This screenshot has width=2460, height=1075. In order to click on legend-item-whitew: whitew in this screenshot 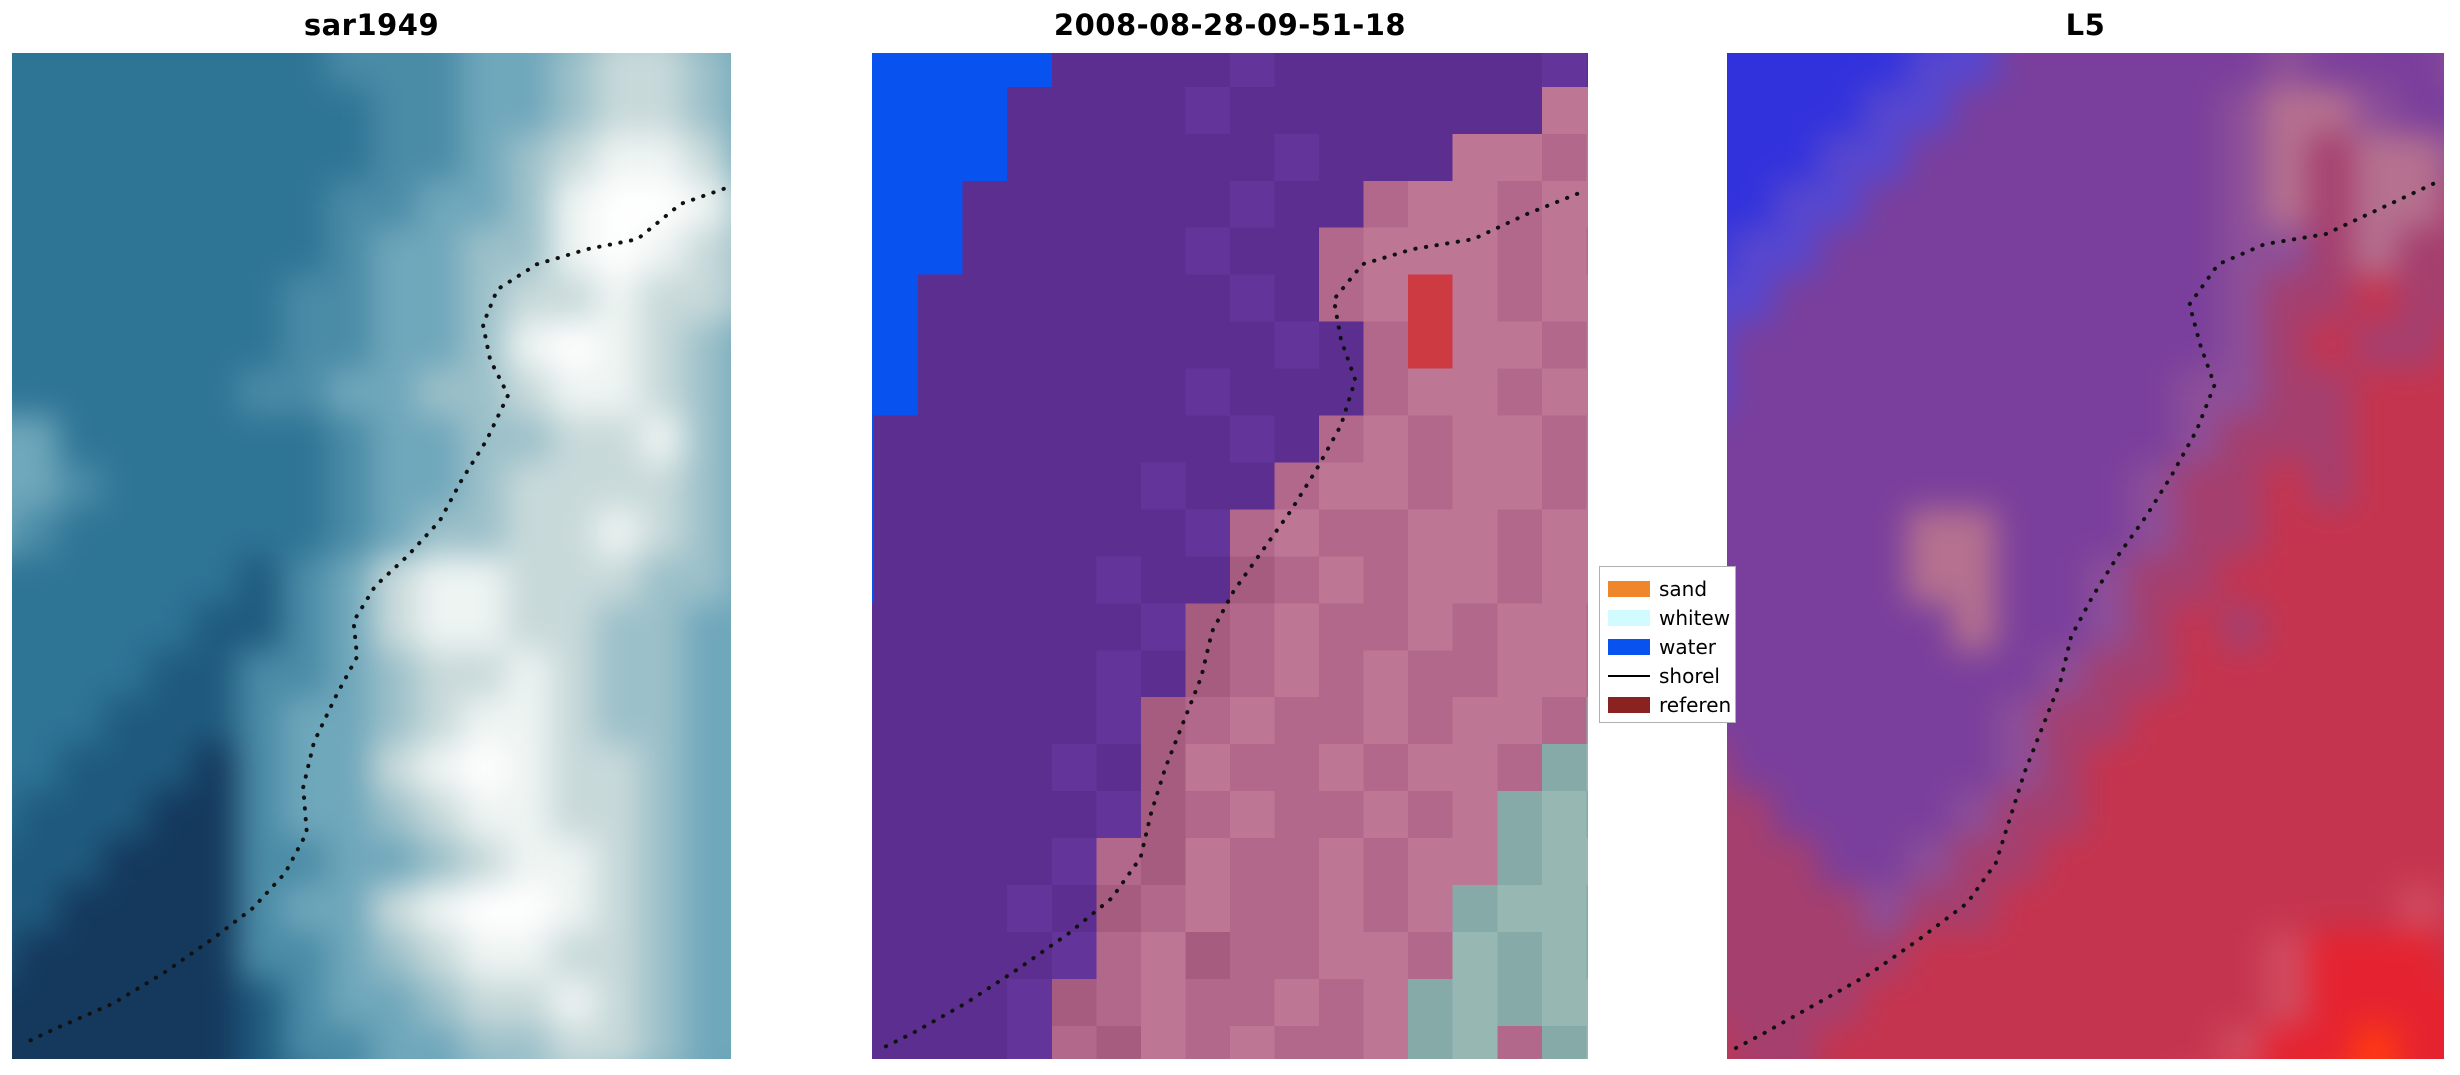, I will do `click(1671, 617)`.